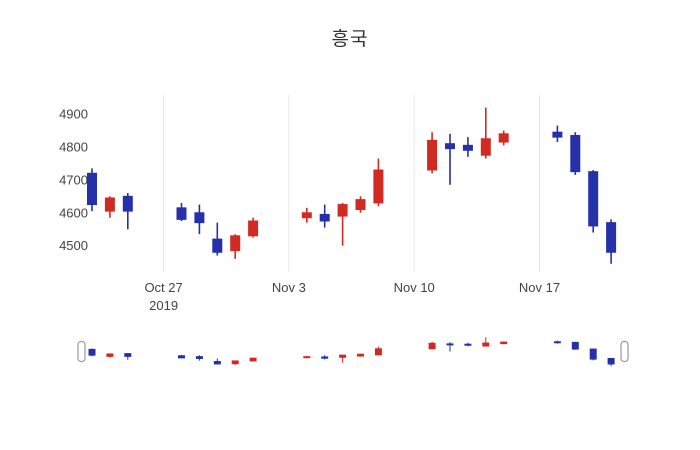 The width and height of the screenshot is (700, 450). Describe the element at coordinates (163, 305) in the screenshot. I see `x-tick-year-label: 2019` at that location.